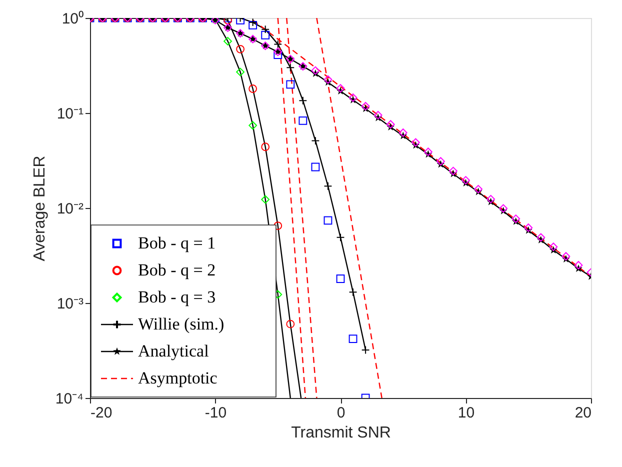  Describe the element at coordinates (177, 297) in the screenshot. I see `legend-label: Bob - q = 3` at that location.